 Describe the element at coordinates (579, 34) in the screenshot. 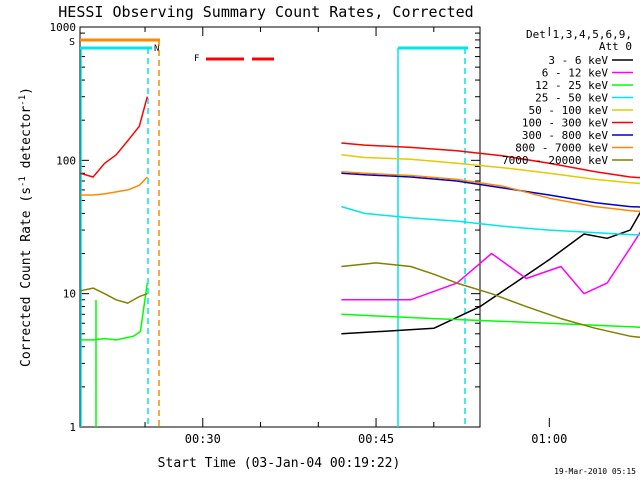

I see `legend-header-line-1: Det 1,3,4,5,6,9,` at that location.